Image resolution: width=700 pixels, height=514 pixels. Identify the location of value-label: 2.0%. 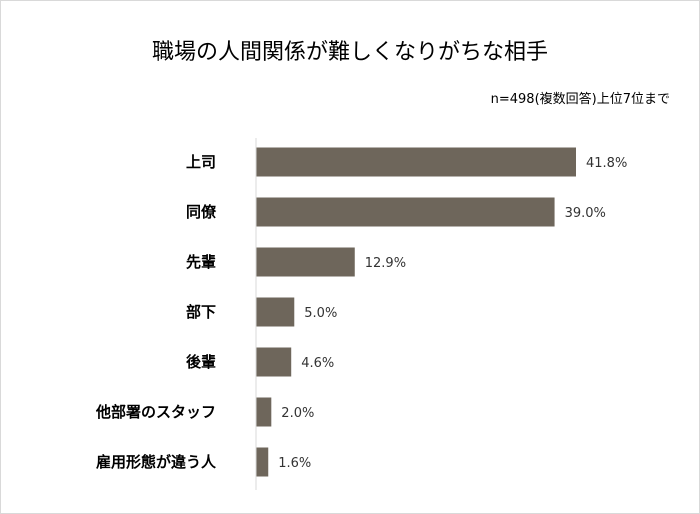
(297, 413).